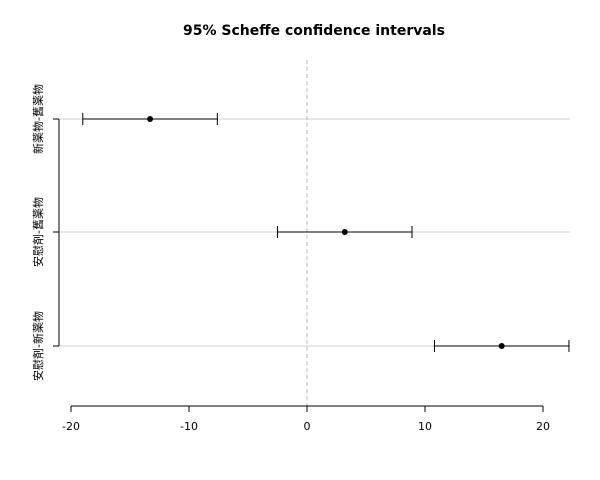 The width and height of the screenshot is (600, 480). Describe the element at coordinates (307, 426) in the screenshot. I see `x-tick-label: 0` at that location.